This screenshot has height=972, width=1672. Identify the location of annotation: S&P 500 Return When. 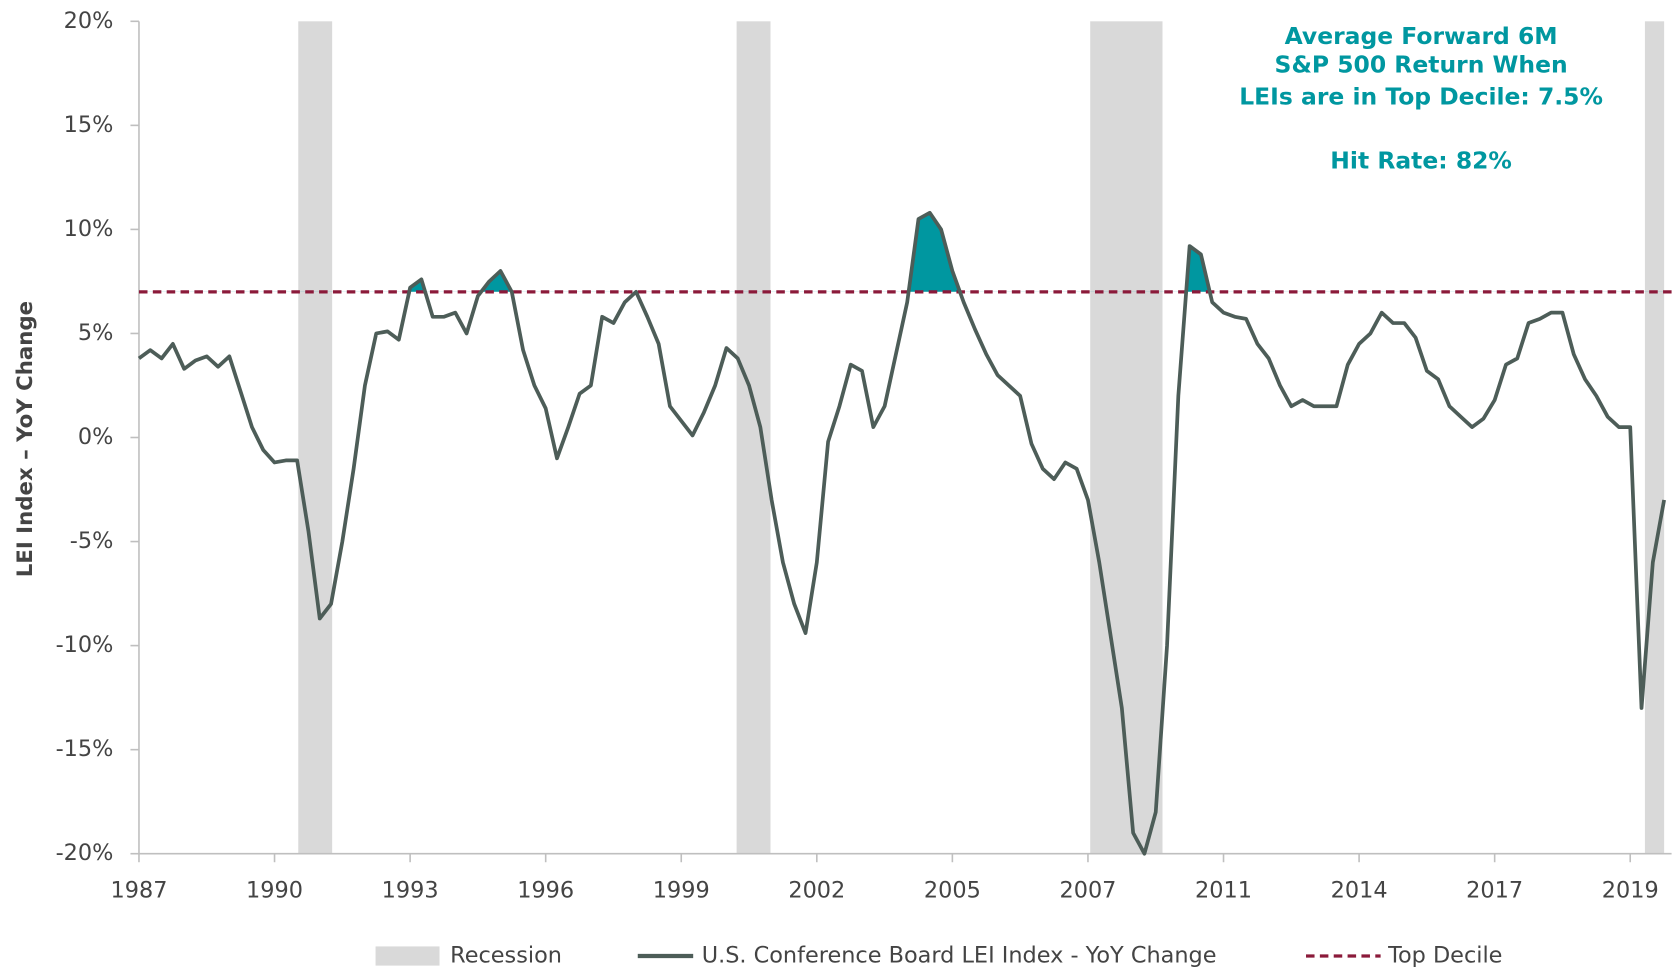
(1421, 65).